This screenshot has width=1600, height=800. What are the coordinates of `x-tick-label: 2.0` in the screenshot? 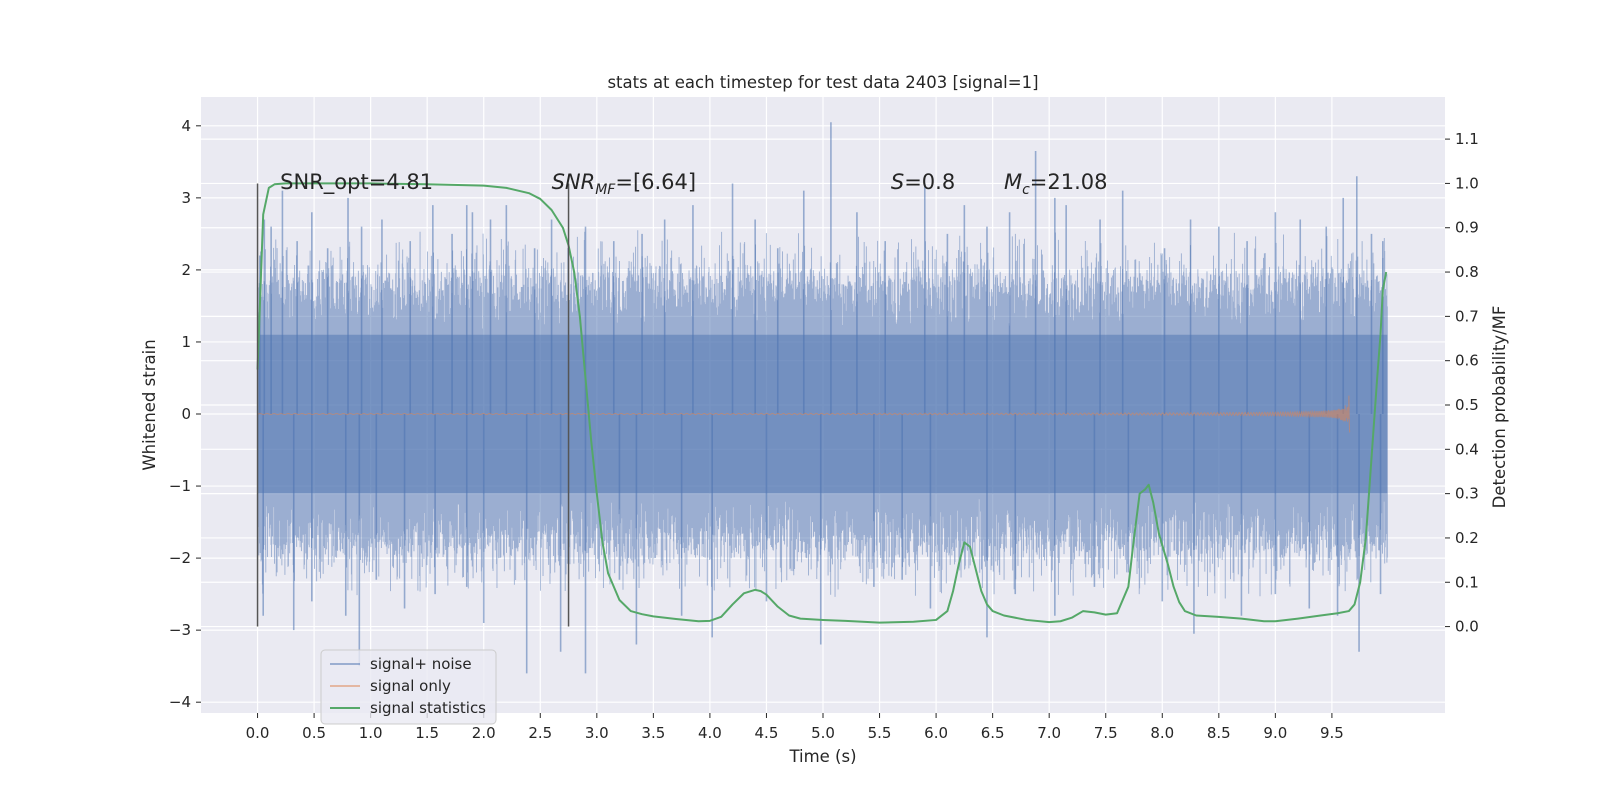 It's located at (484, 733).